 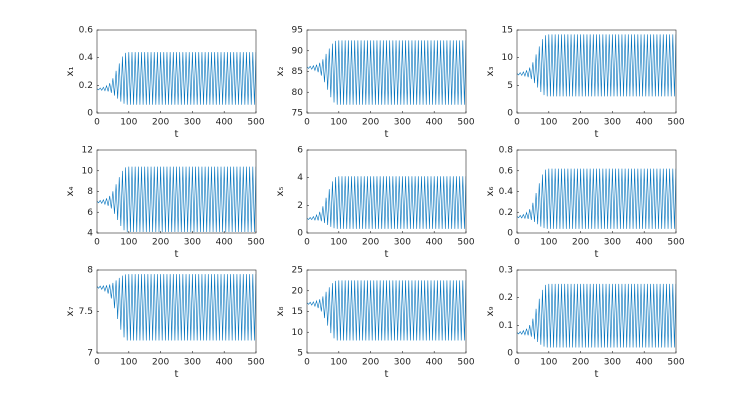 I want to click on y-axis-label: x₇, so click(x=70, y=312).